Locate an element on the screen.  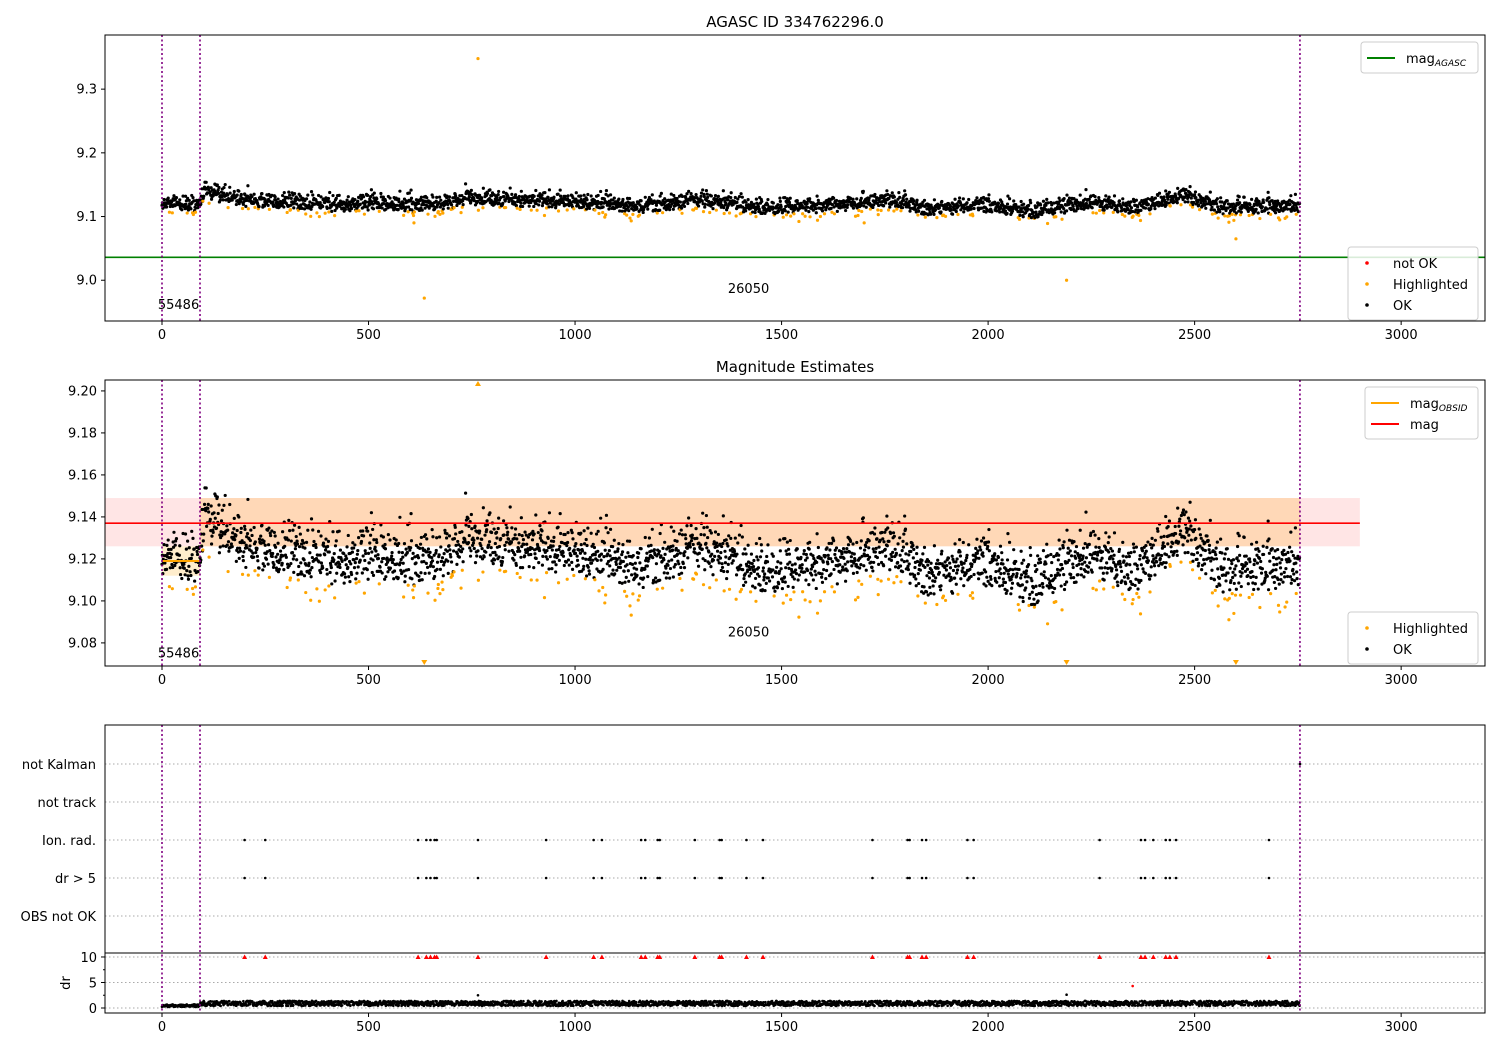
obsid-error-band is located at coordinates (750, 522).